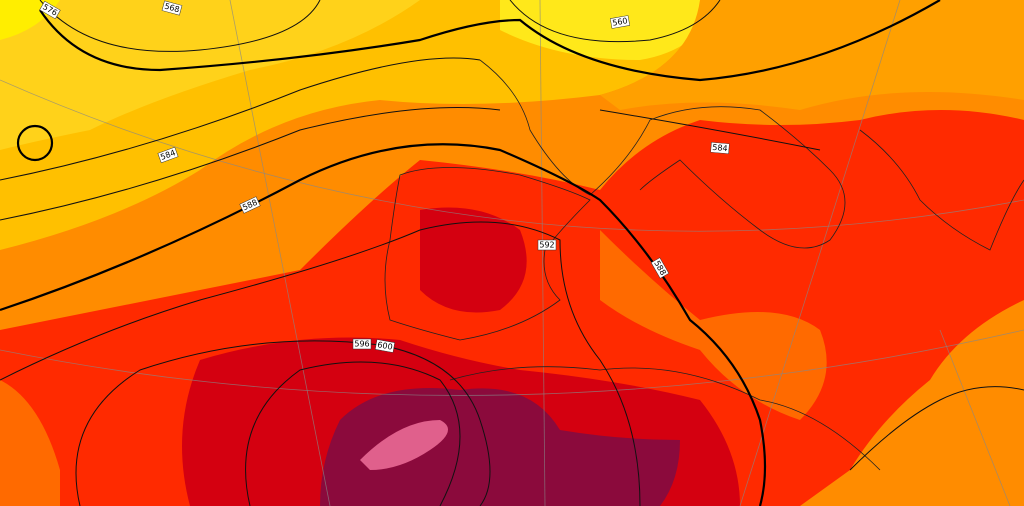  Describe the element at coordinates (404, 445) in the screenshot. I see `field-pink` at that location.